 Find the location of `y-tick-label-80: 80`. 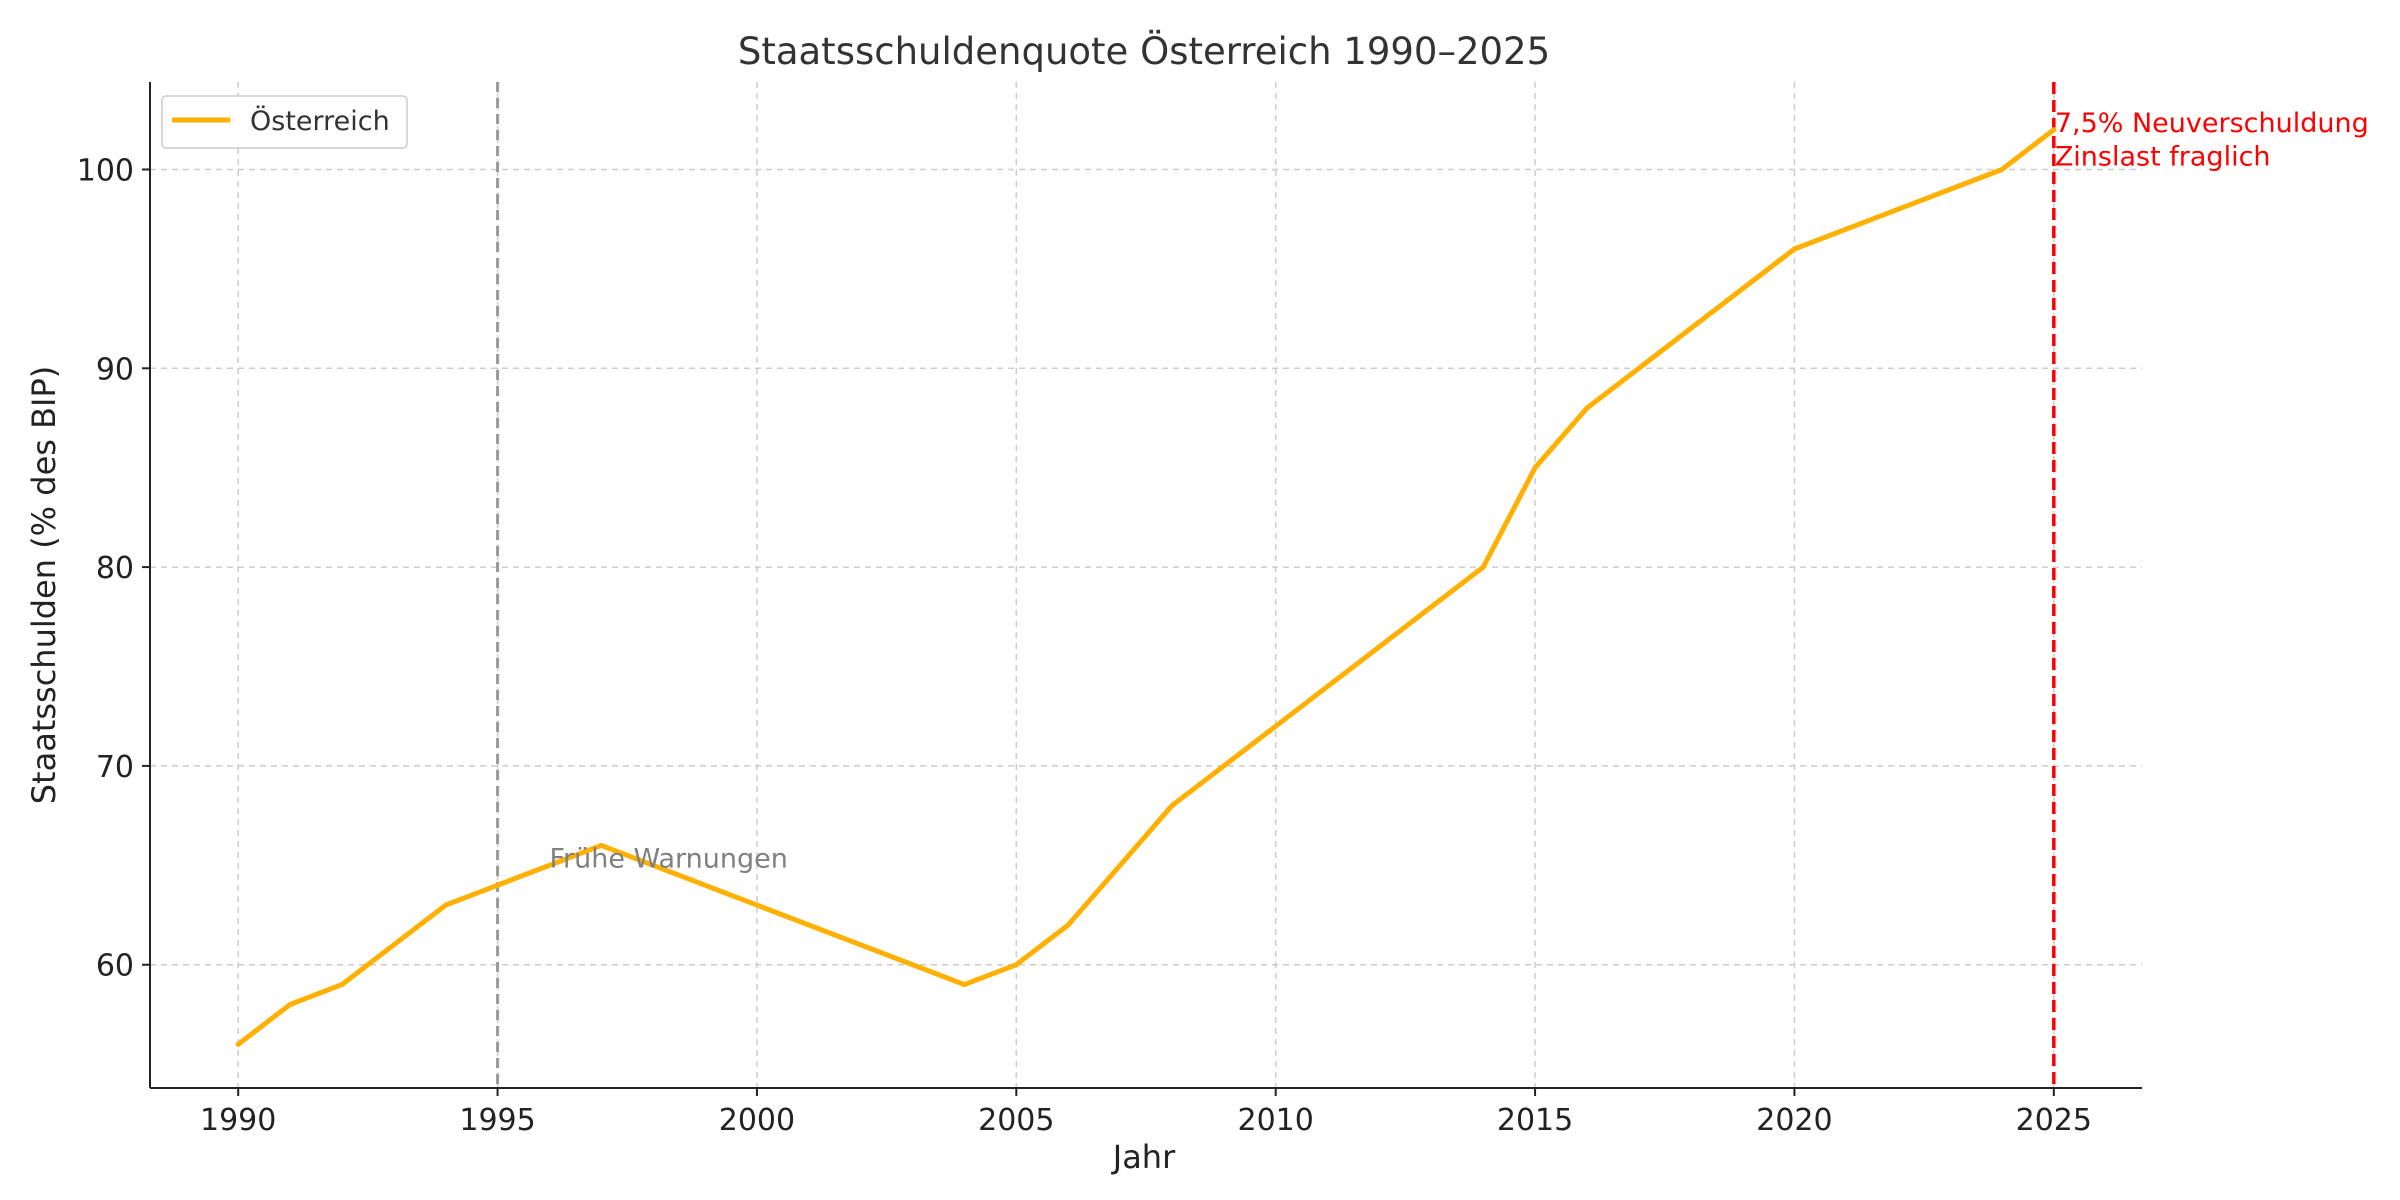

y-tick-label-80: 80 is located at coordinates (115, 568).